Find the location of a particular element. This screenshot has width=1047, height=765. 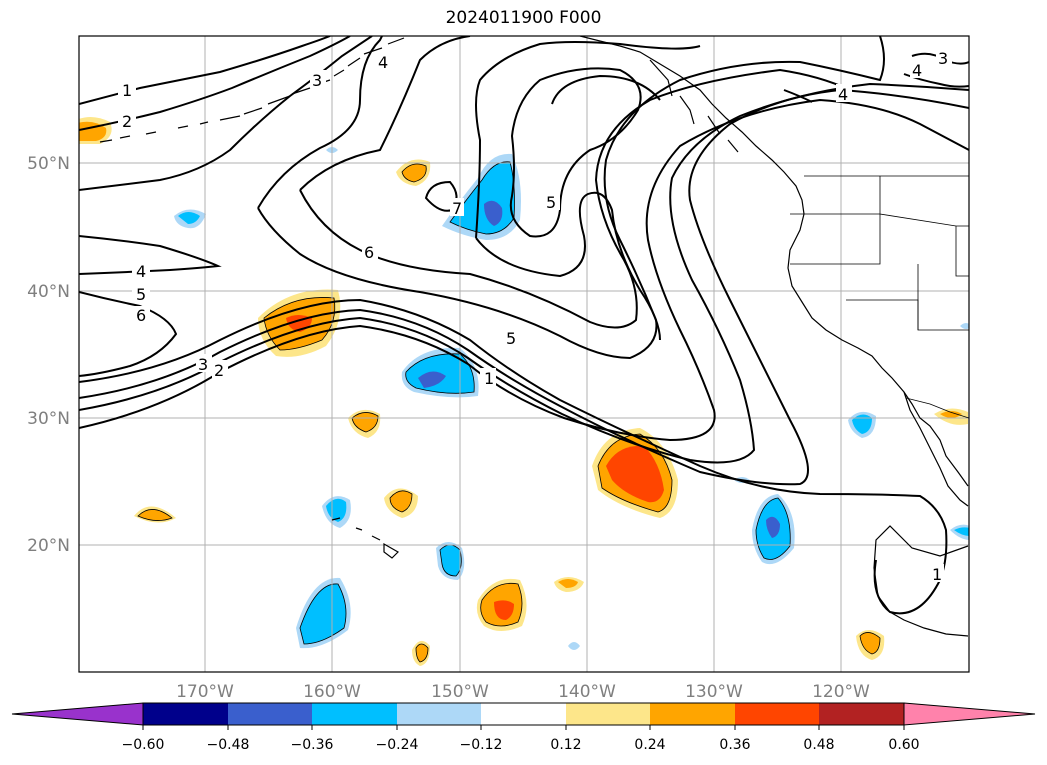

lat-tick-labels: 20°N 30°N 40°N 50°N is located at coordinates (48, 355).